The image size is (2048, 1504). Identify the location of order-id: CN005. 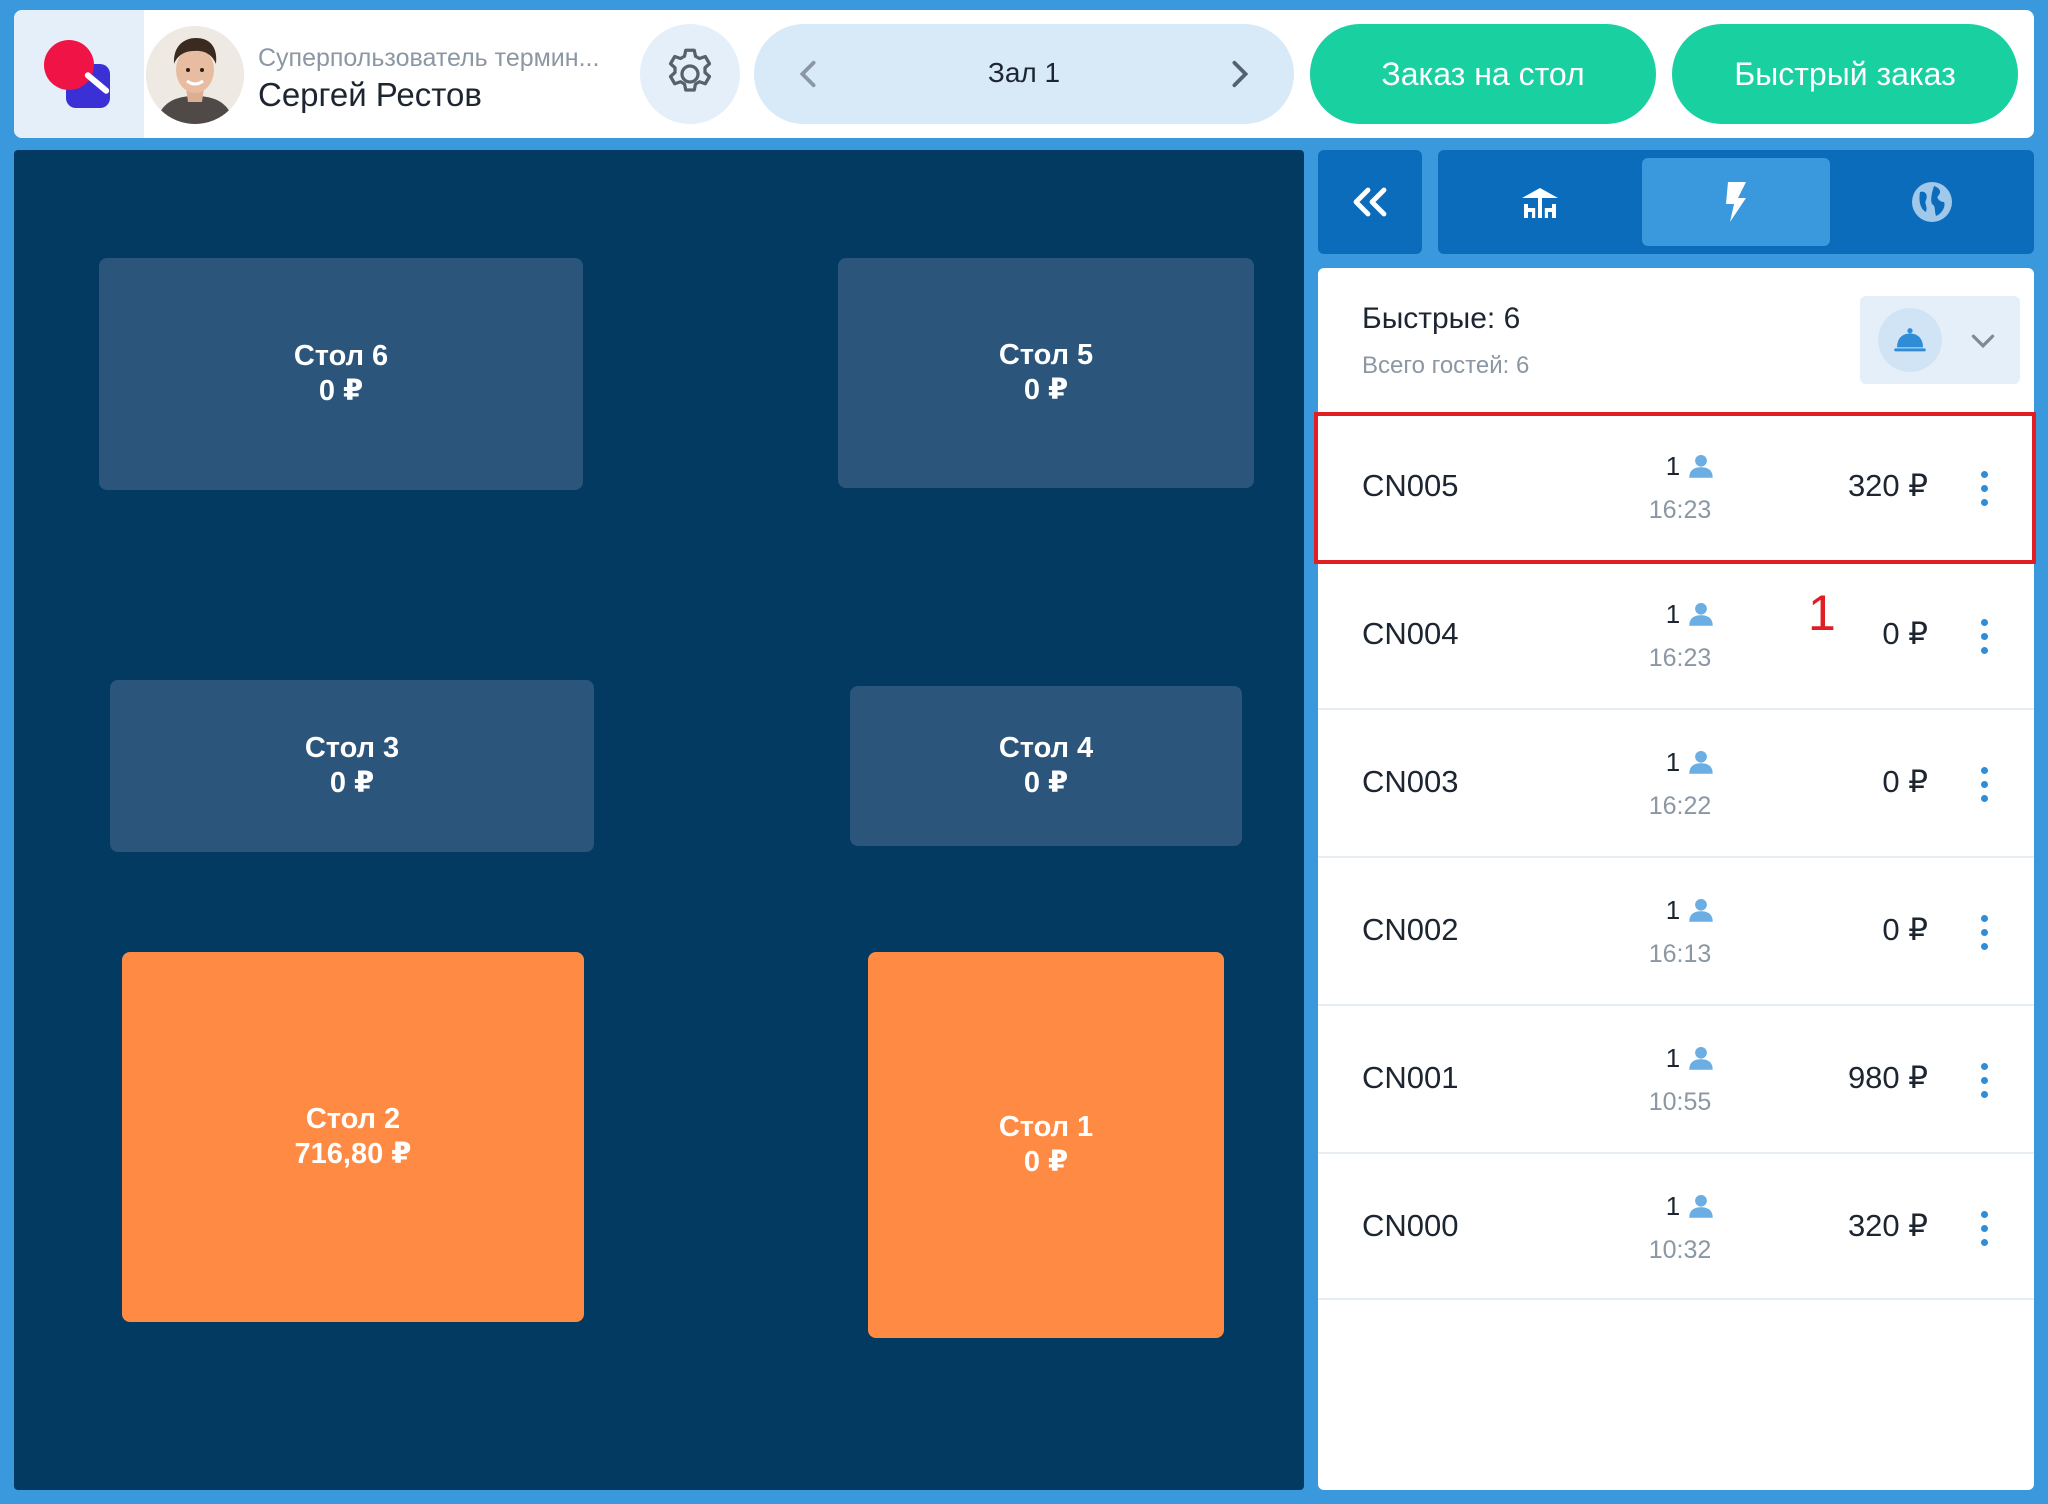
(1410, 485).